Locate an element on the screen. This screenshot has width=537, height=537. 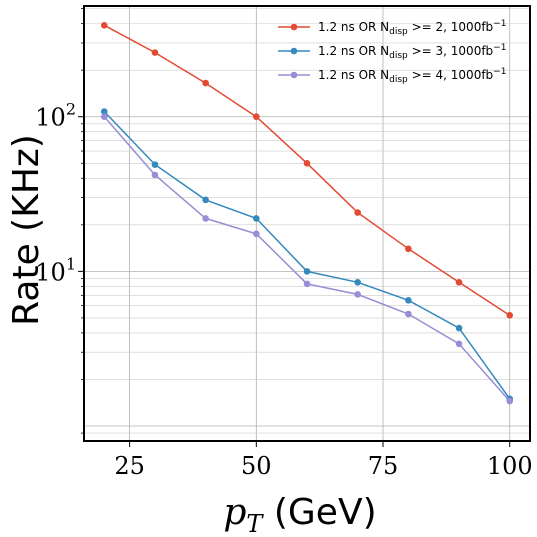
legend-entry-label: 1.2 ns OR Ndisp >= 4, 1000fb−1 is located at coordinates (412, 76).